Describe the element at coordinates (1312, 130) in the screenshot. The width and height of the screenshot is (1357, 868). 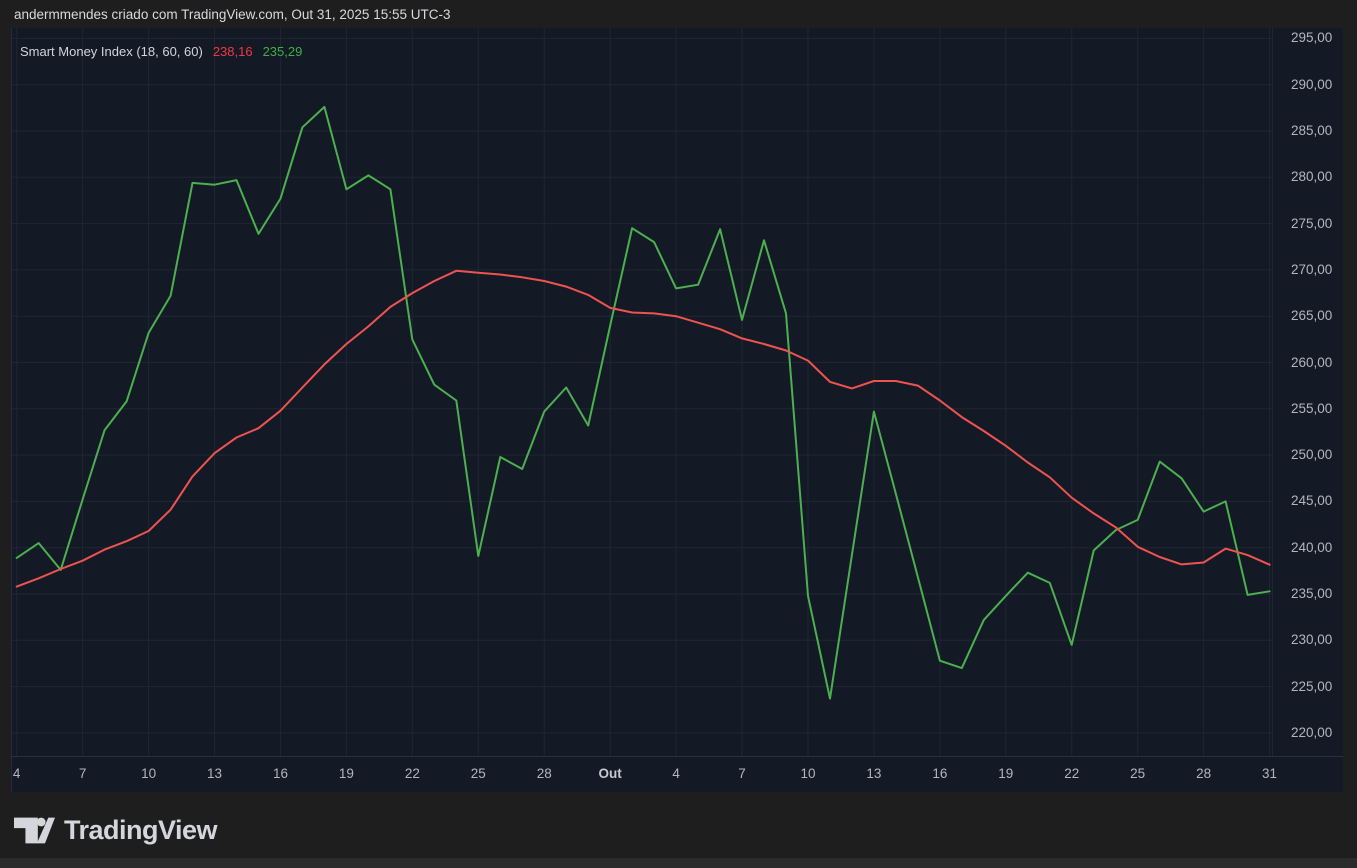
I see `price-axis-label: 285,00` at that location.